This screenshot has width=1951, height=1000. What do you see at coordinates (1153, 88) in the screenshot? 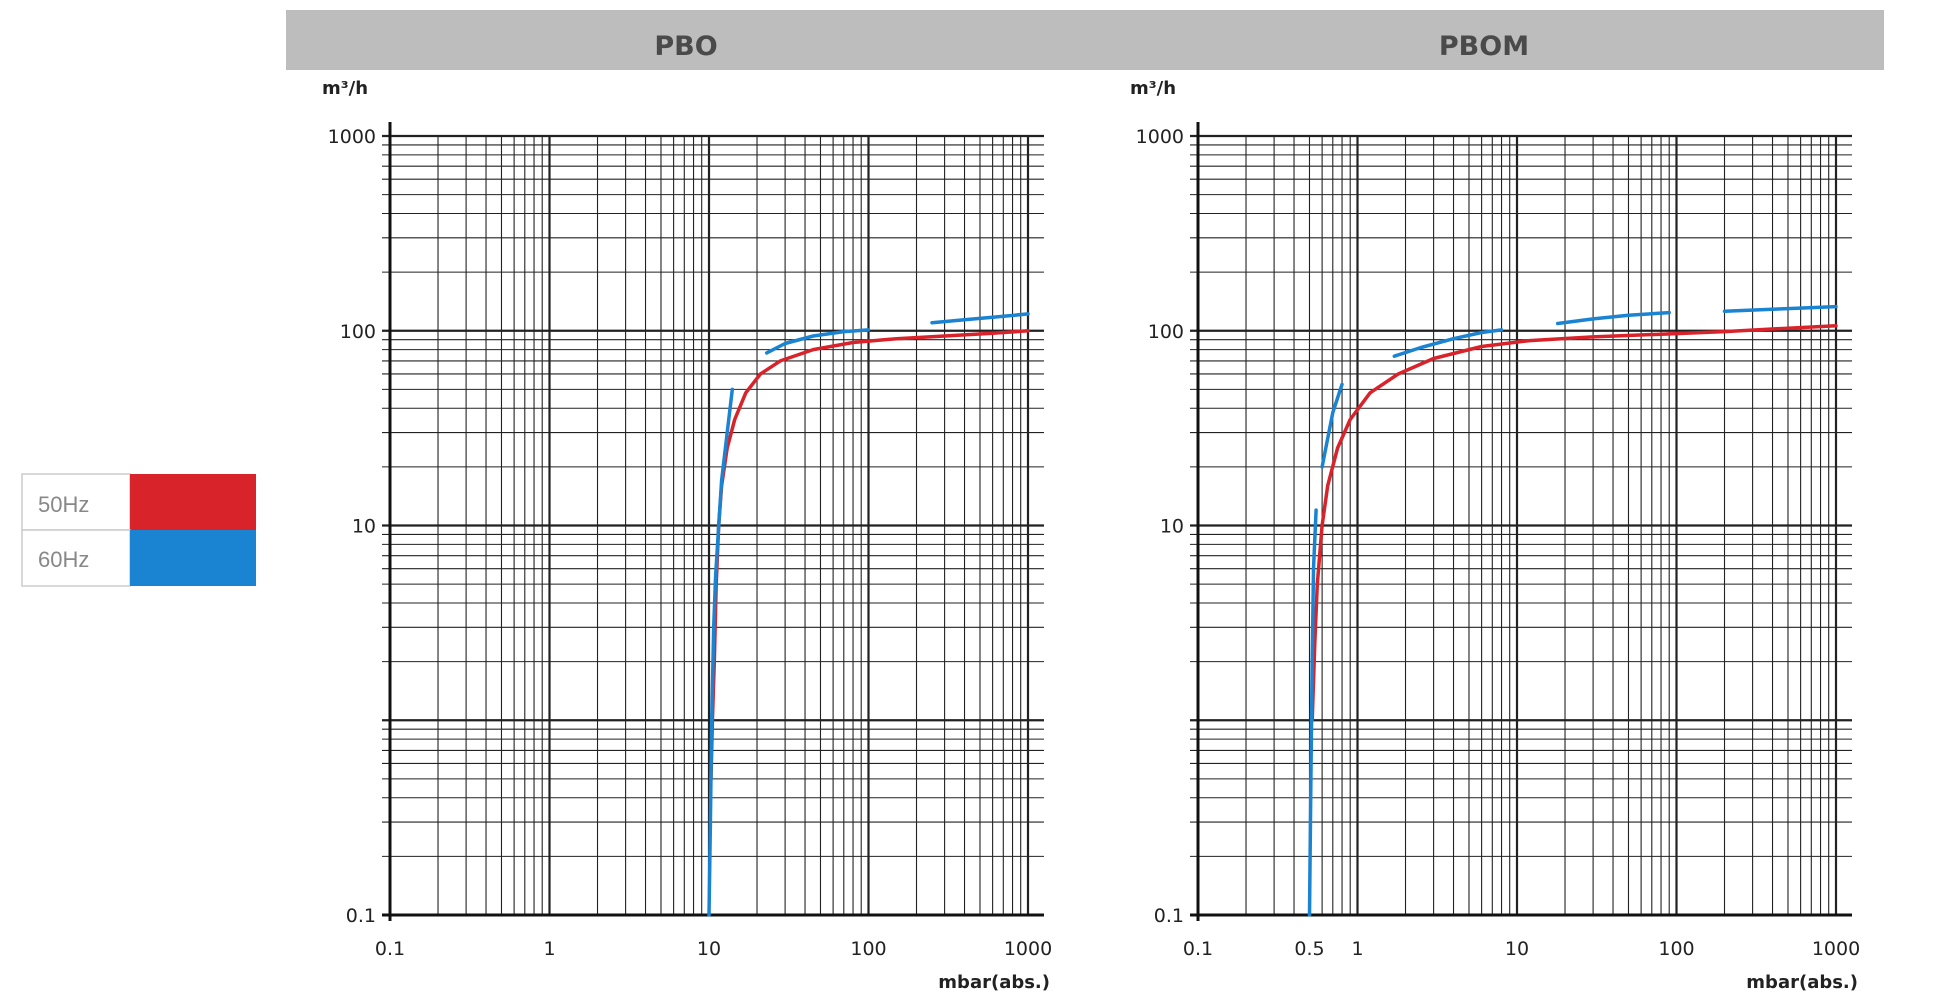
I see `chart-pbom-y-axis-label: m³/h` at bounding box center [1153, 88].